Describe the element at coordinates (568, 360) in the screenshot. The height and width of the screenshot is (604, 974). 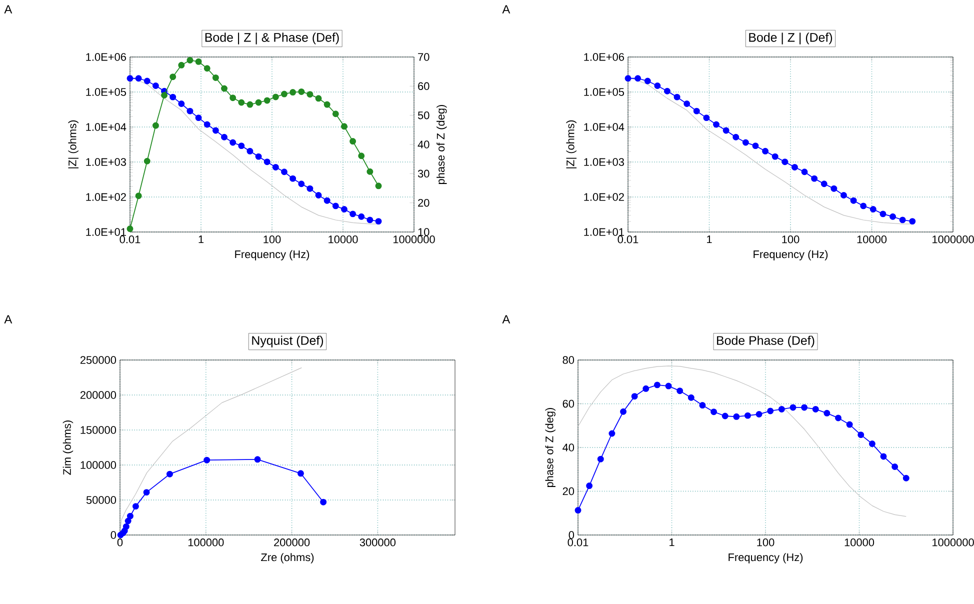
I see `y-tick-label: 80` at that location.